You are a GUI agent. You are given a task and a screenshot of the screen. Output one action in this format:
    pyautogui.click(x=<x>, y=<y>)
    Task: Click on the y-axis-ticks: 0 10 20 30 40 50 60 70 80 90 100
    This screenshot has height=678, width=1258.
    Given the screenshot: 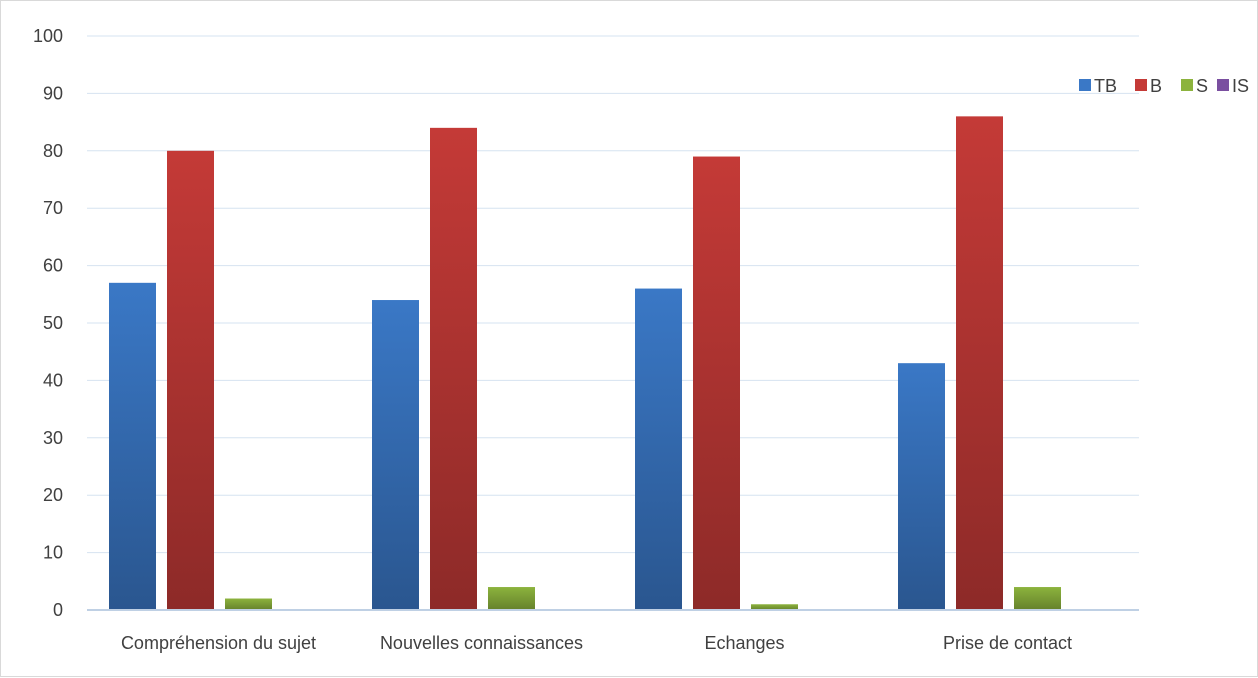 What is the action you would take?
    pyautogui.click(x=48, y=323)
    